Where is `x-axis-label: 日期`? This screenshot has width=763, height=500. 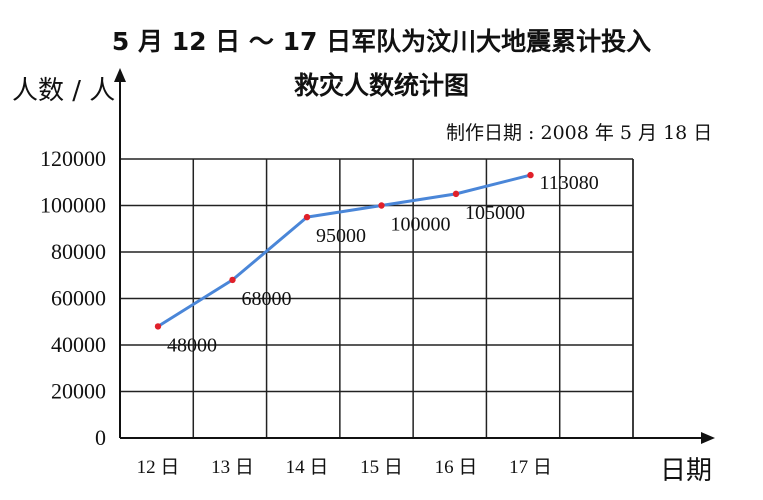
x-axis-label: 日期 is located at coordinates (686, 471).